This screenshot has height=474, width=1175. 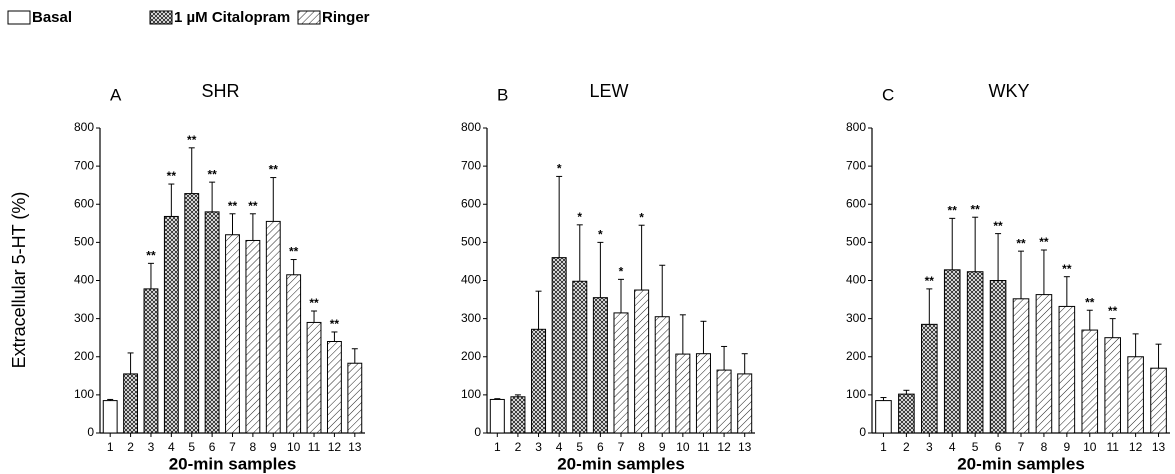 What do you see at coordinates (856, 165) in the screenshot?
I see `y-tick-label: 700` at bounding box center [856, 165].